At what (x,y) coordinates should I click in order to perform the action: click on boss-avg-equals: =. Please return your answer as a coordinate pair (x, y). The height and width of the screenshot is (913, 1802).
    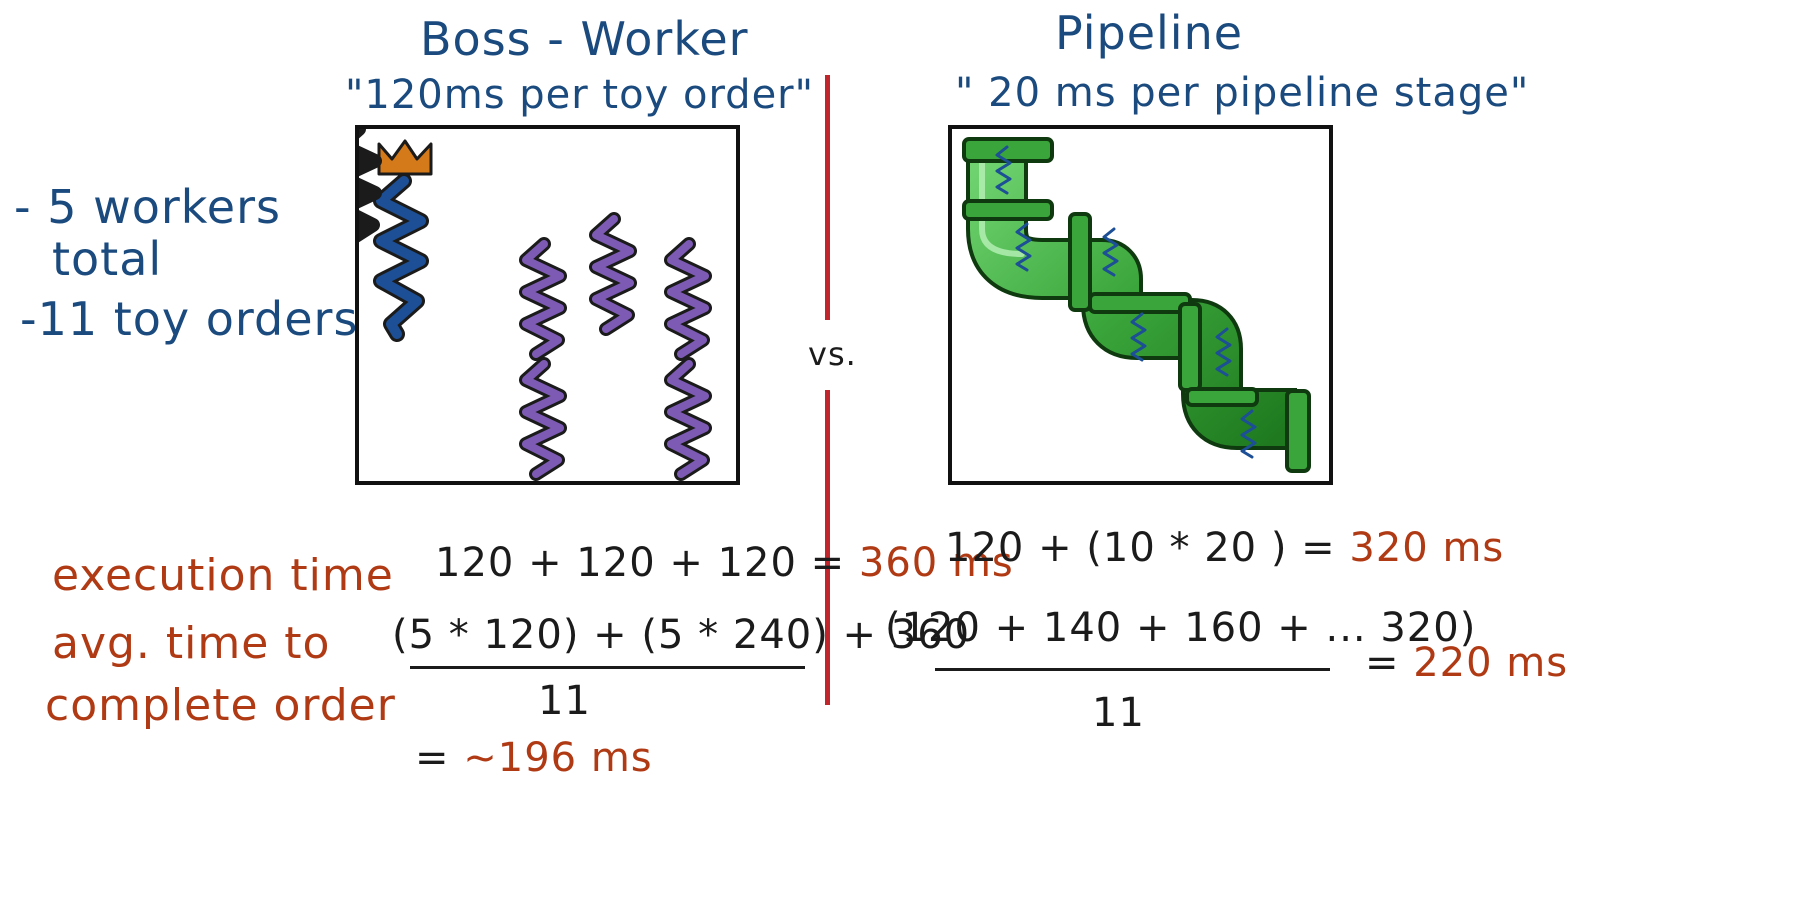
    Looking at the image, I should click on (432, 758).